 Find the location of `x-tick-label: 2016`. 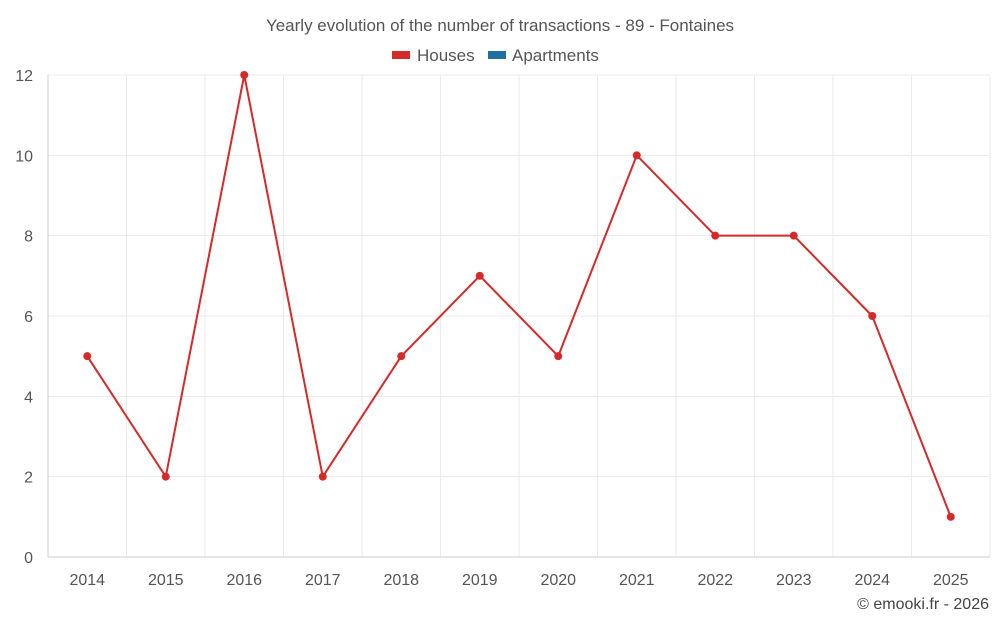

x-tick-label: 2016 is located at coordinates (244, 580).